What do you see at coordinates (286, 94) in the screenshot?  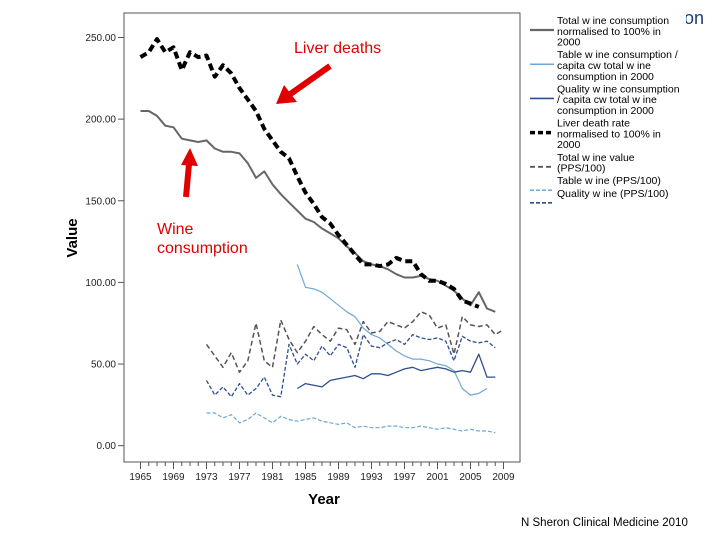 I see `arrowhead-liver-deaths` at bounding box center [286, 94].